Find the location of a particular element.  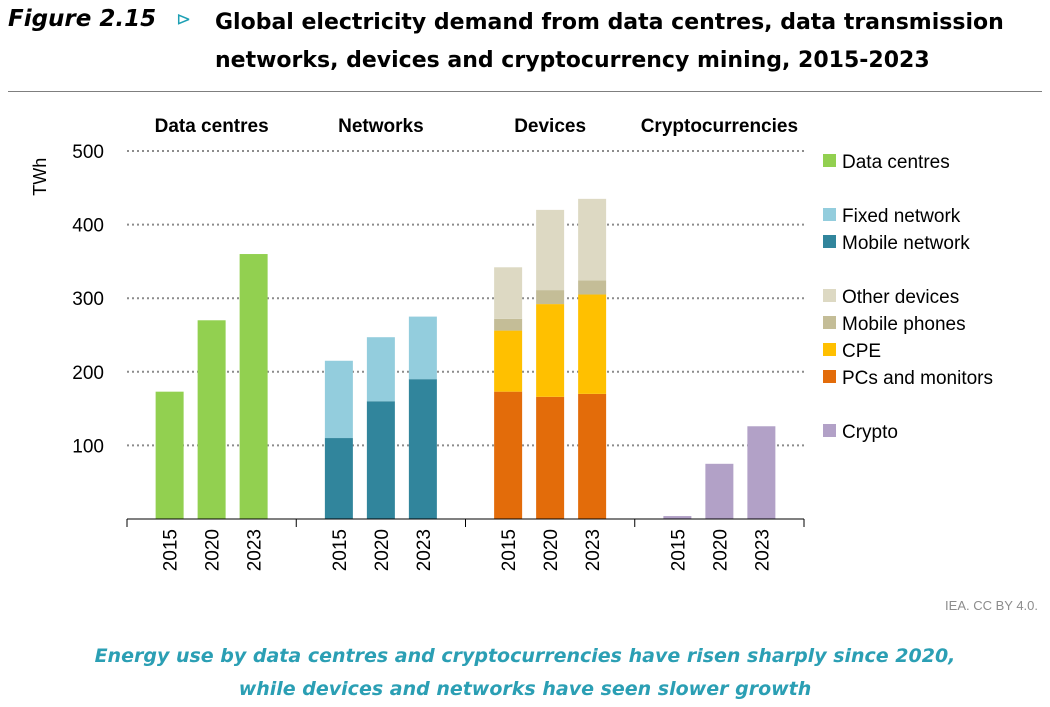

legend-label: Crypto is located at coordinates (870, 432).